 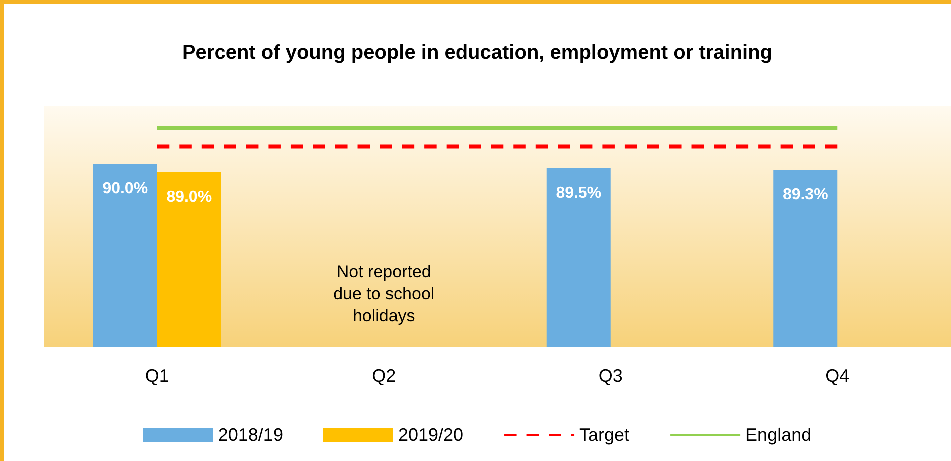 What do you see at coordinates (779, 435) in the screenshot?
I see `legend-label: England` at bounding box center [779, 435].